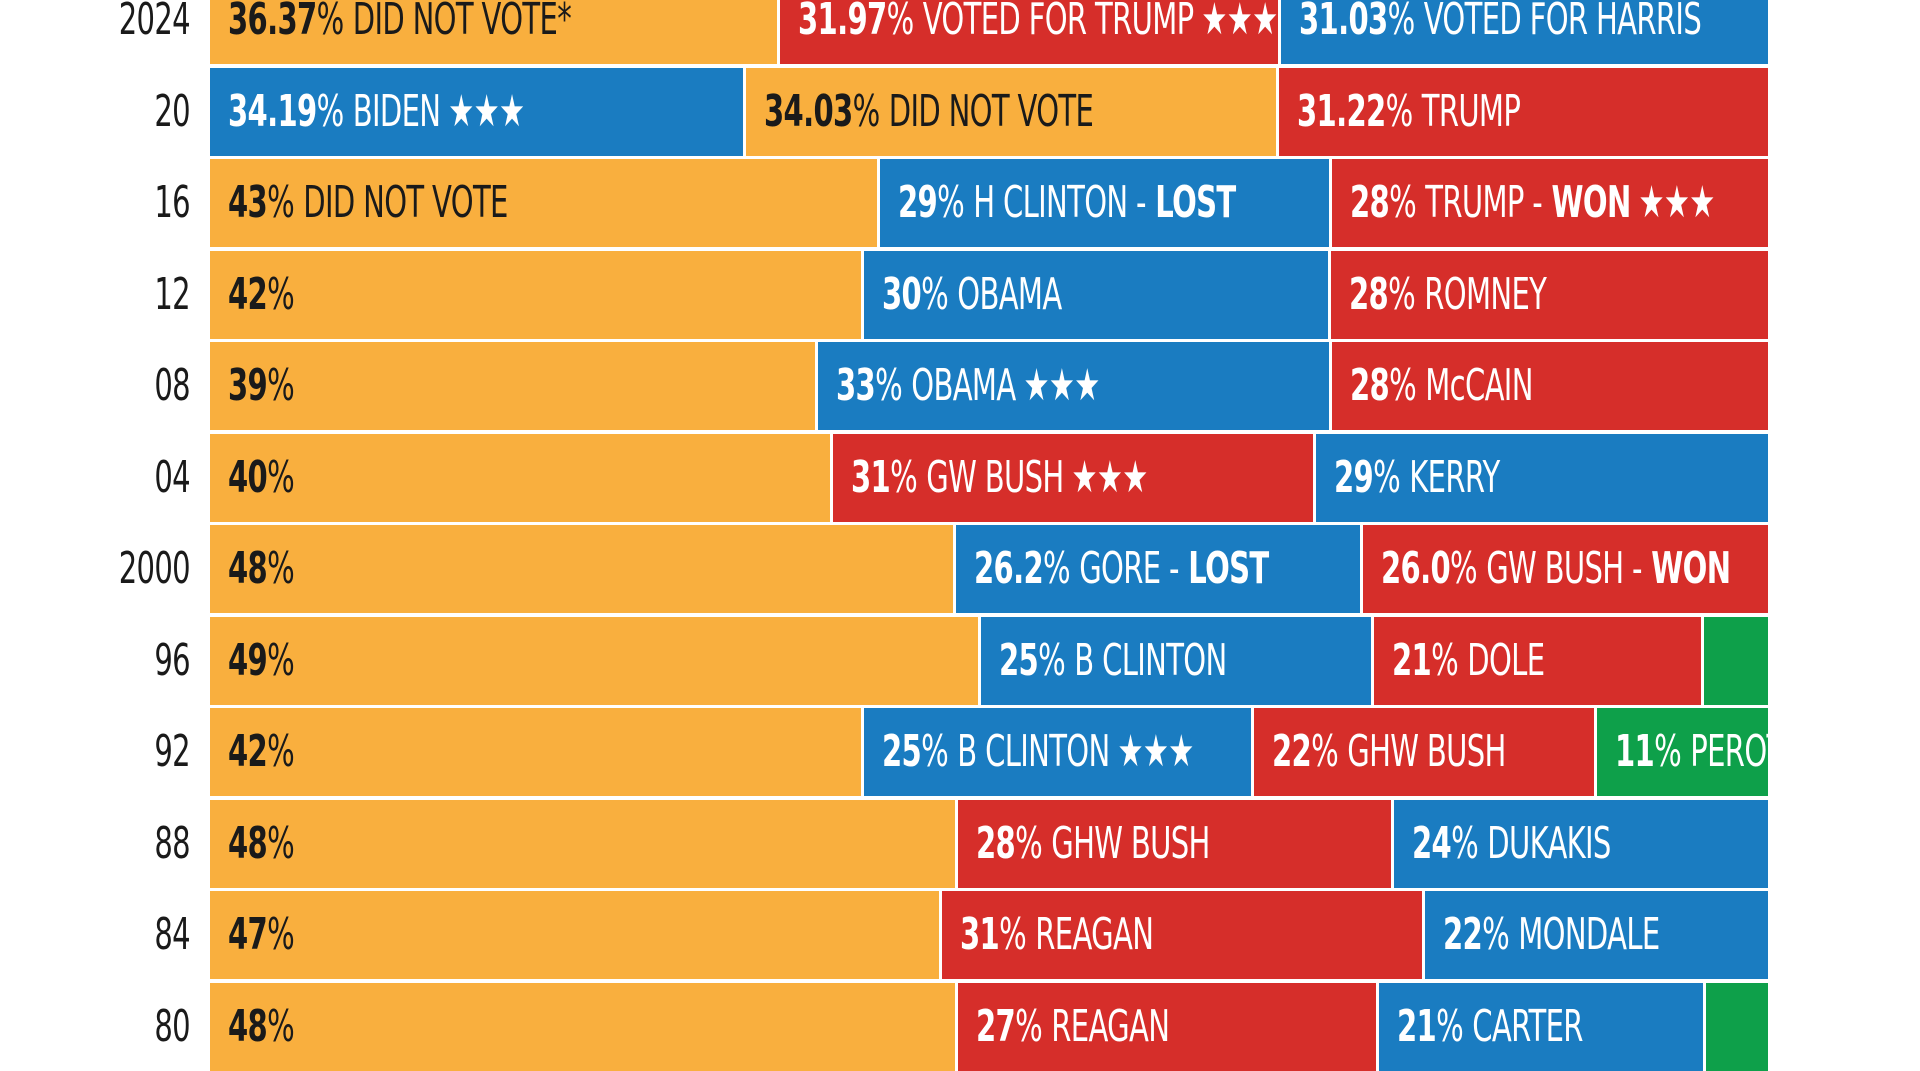  What do you see at coordinates (1059, 202) in the screenshot?
I see `candidate-label: H CLINTON -` at bounding box center [1059, 202].